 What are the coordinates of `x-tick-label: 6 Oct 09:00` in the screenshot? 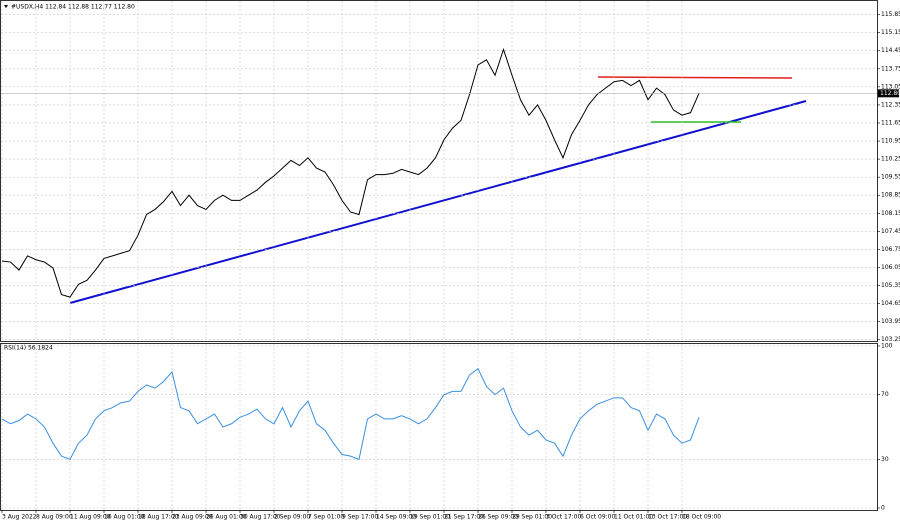 It's located at (597, 517).